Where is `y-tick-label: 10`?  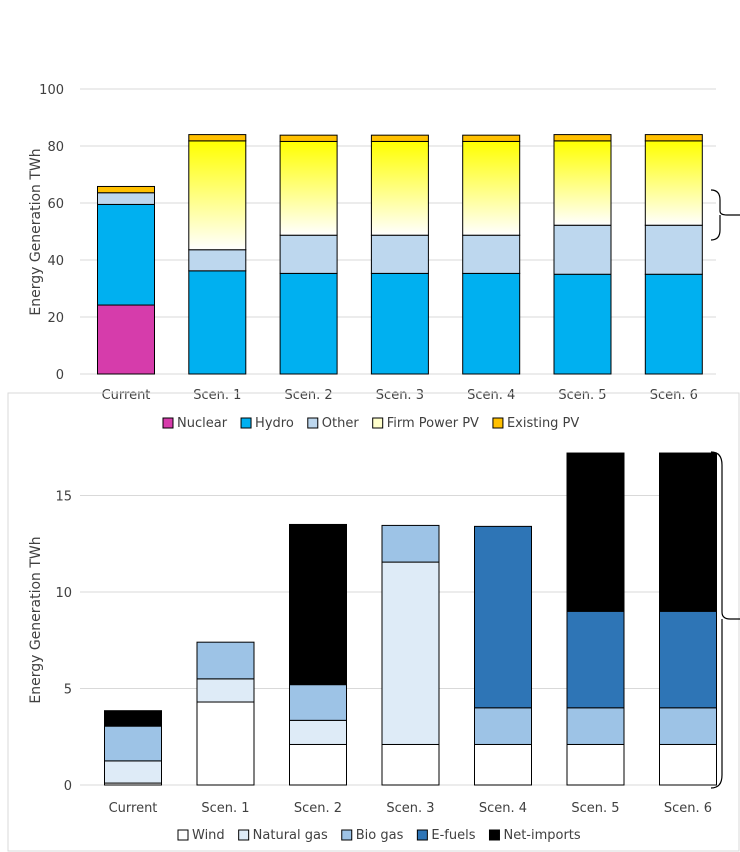 y-tick-label: 10 is located at coordinates (63, 593).